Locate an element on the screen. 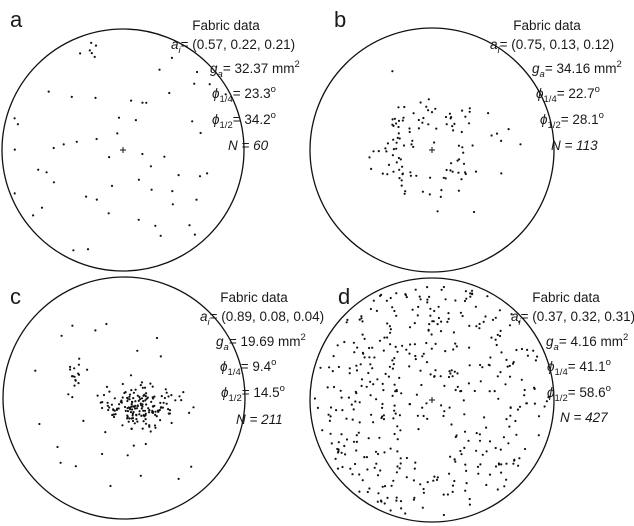 This screenshot has width=634, height=526. panel-d-ga: ga= 4.16 mm2 is located at coordinates (587, 342).